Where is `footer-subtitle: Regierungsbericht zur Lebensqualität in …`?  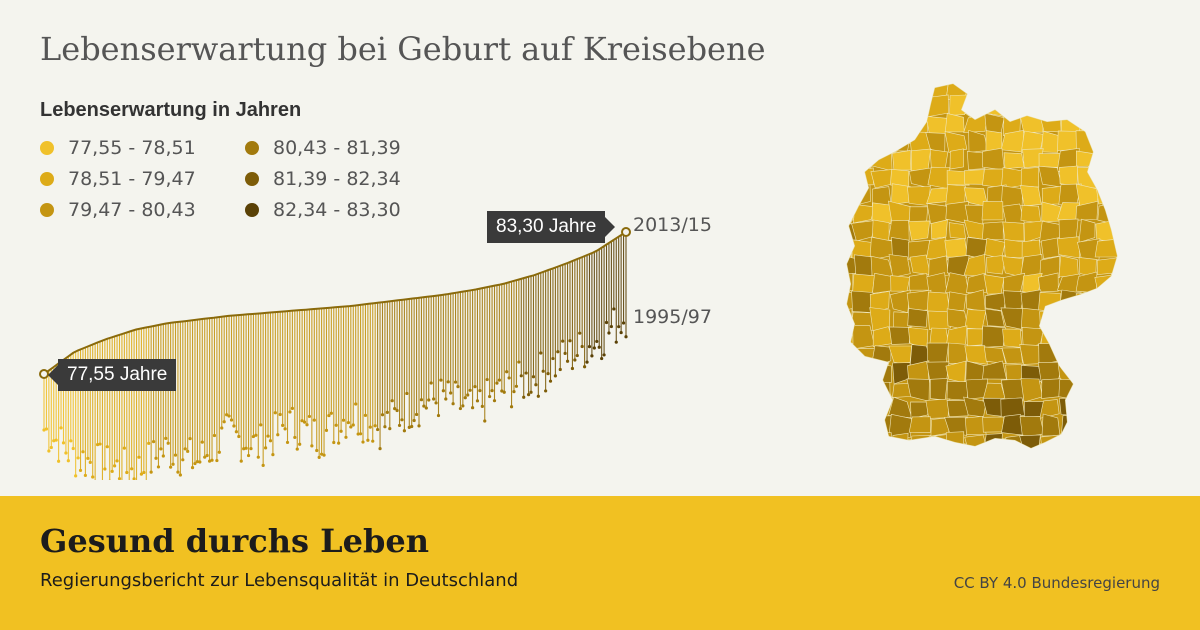
footer-subtitle: Regierungsbericht zur Lebensqualität in … is located at coordinates (279, 580).